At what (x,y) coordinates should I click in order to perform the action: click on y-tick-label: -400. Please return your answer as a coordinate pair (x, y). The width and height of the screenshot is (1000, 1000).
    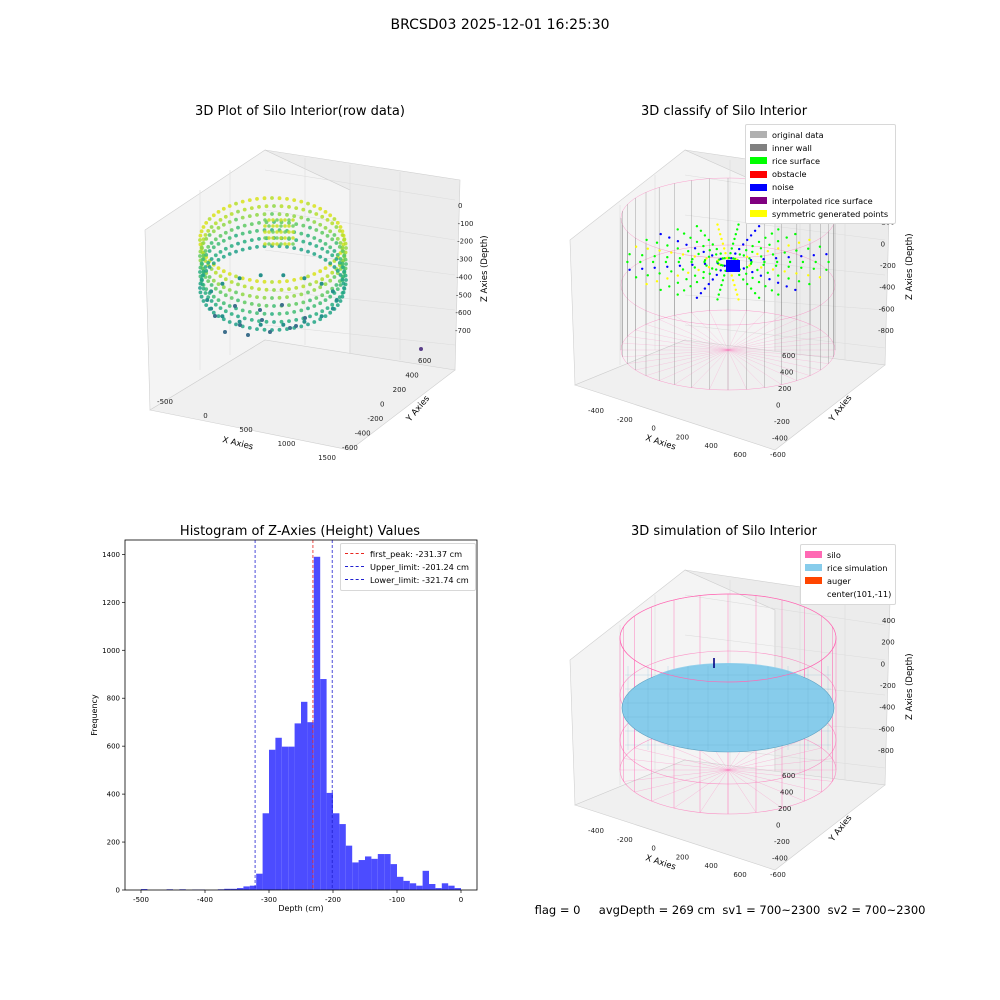
    Looking at the image, I should click on (363, 434).